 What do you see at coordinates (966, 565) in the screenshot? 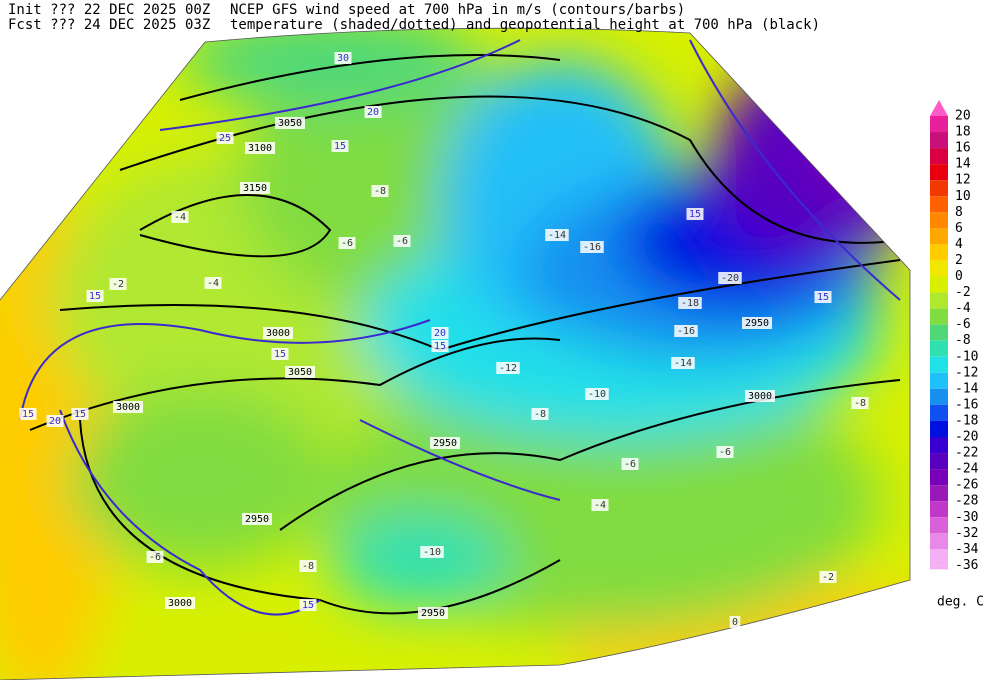
I see `colorbar-label: -36` at bounding box center [966, 565].